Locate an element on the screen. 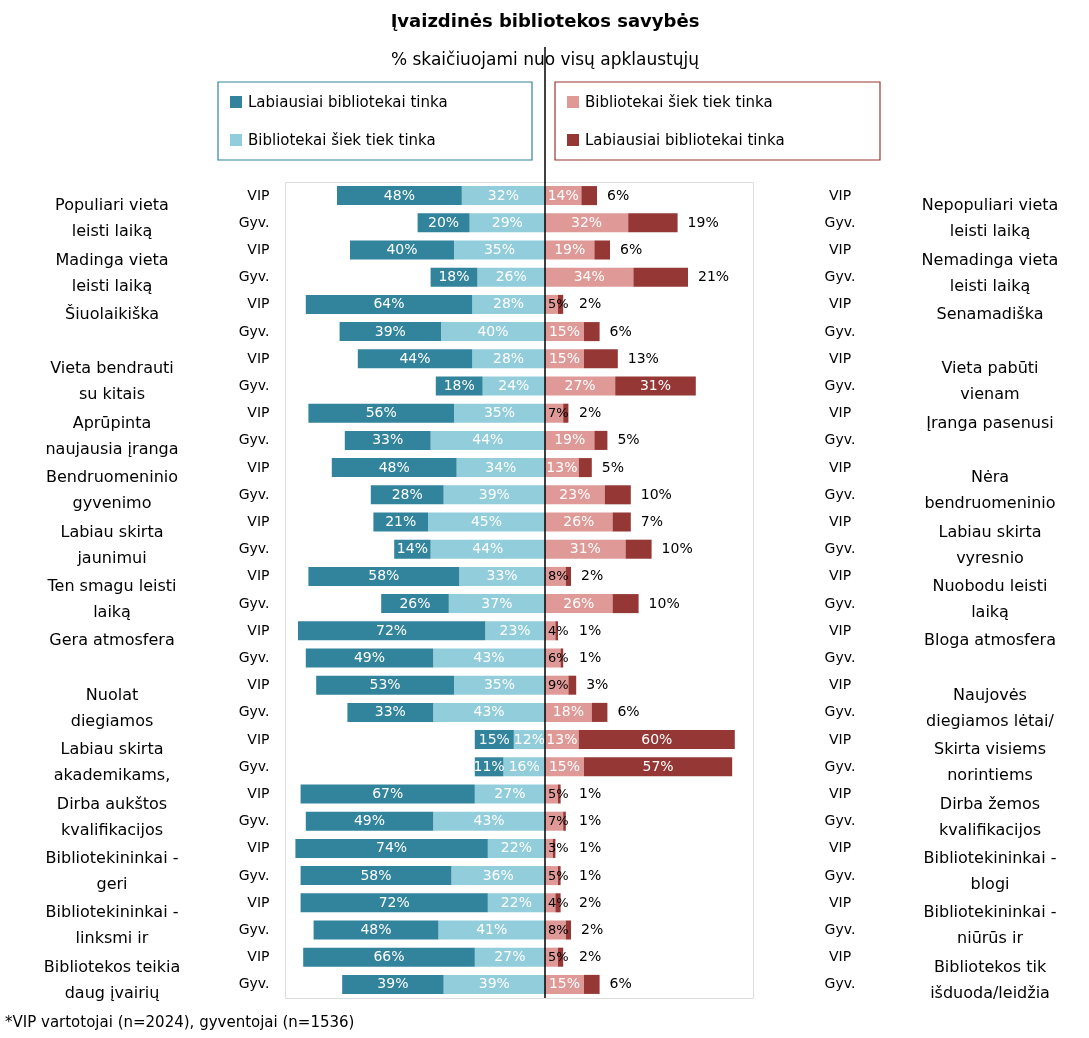 The width and height of the screenshot is (1089, 1038). category-label: Madinga vieta leisti laiką is located at coordinates (112, 272).